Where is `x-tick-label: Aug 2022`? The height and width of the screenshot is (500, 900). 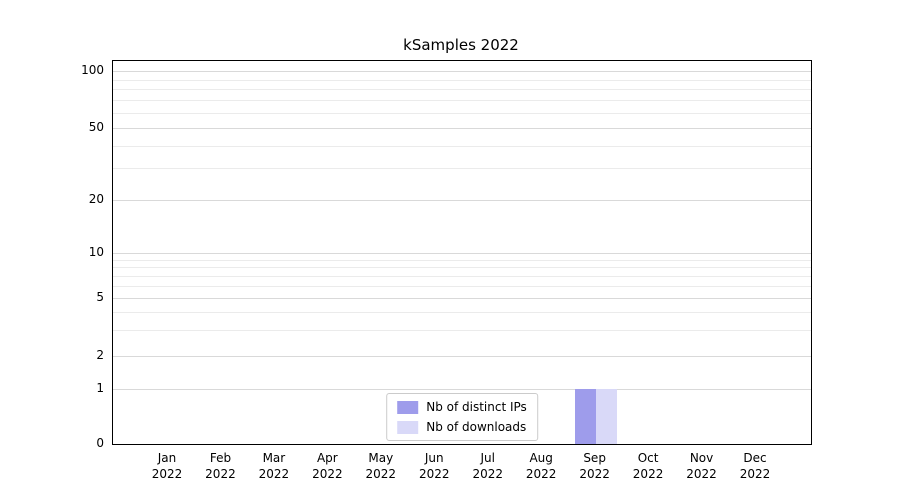
x-tick-label: Aug 2022 is located at coordinates (541, 466).